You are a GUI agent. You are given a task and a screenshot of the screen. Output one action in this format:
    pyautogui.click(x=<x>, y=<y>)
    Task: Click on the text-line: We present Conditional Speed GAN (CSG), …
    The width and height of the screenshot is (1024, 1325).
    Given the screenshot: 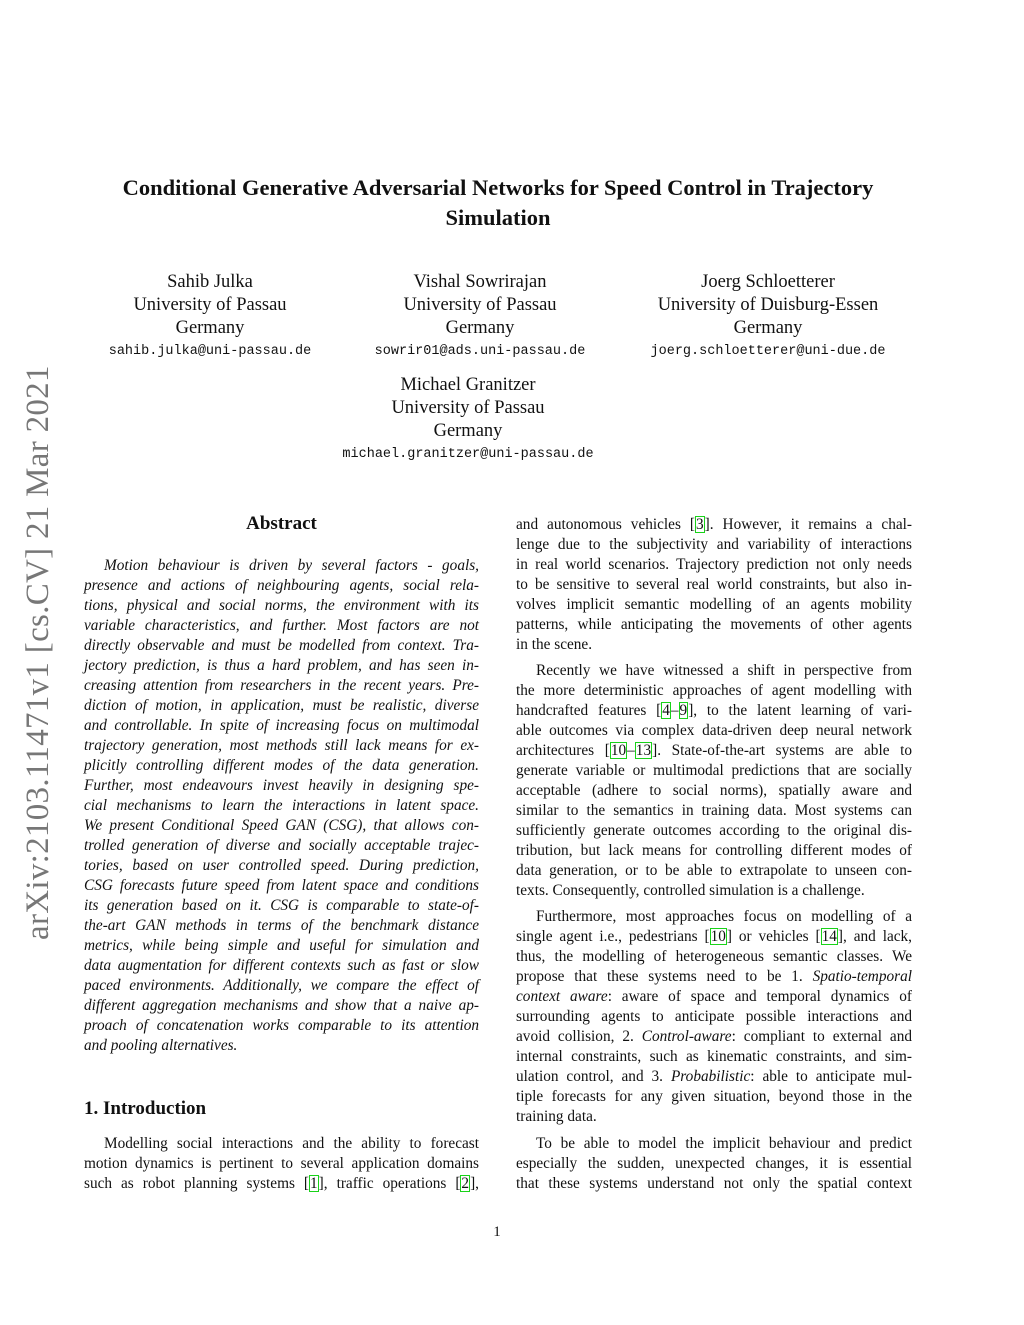 What is the action you would take?
    pyautogui.click(x=281, y=825)
    